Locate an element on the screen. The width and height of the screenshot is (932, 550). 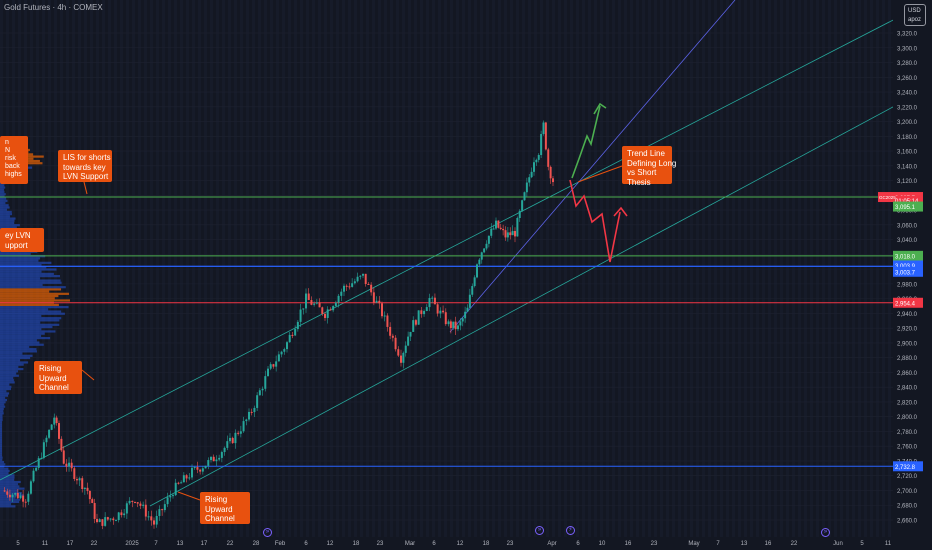
y-tick-label: 3,280.0 is located at coordinates (907, 64).